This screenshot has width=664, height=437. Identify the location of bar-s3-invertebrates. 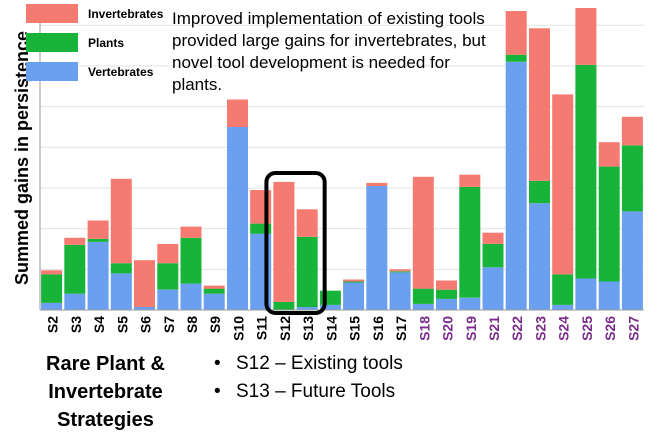
(75, 241).